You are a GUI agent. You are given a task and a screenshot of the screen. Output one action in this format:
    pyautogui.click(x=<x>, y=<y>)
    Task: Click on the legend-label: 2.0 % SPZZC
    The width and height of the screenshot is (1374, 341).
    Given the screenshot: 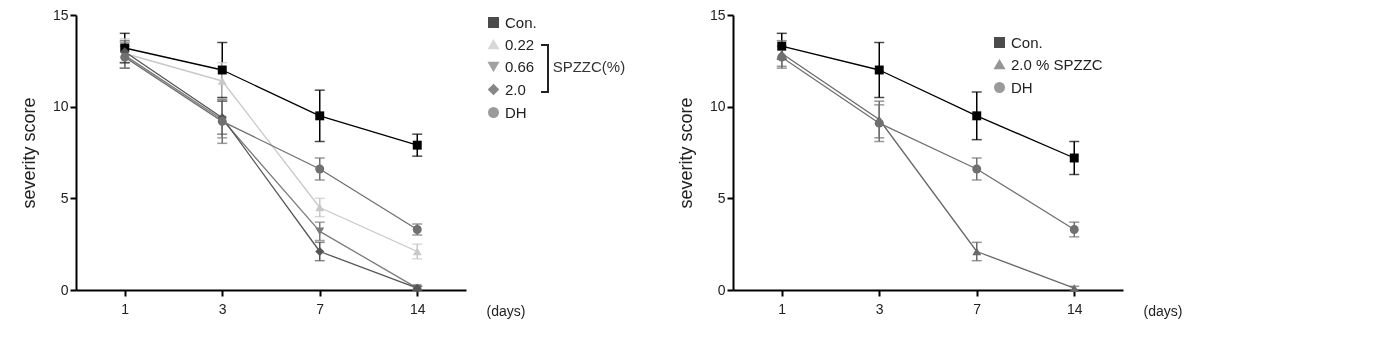 What is the action you would take?
    pyautogui.click(x=1057, y=64)
    